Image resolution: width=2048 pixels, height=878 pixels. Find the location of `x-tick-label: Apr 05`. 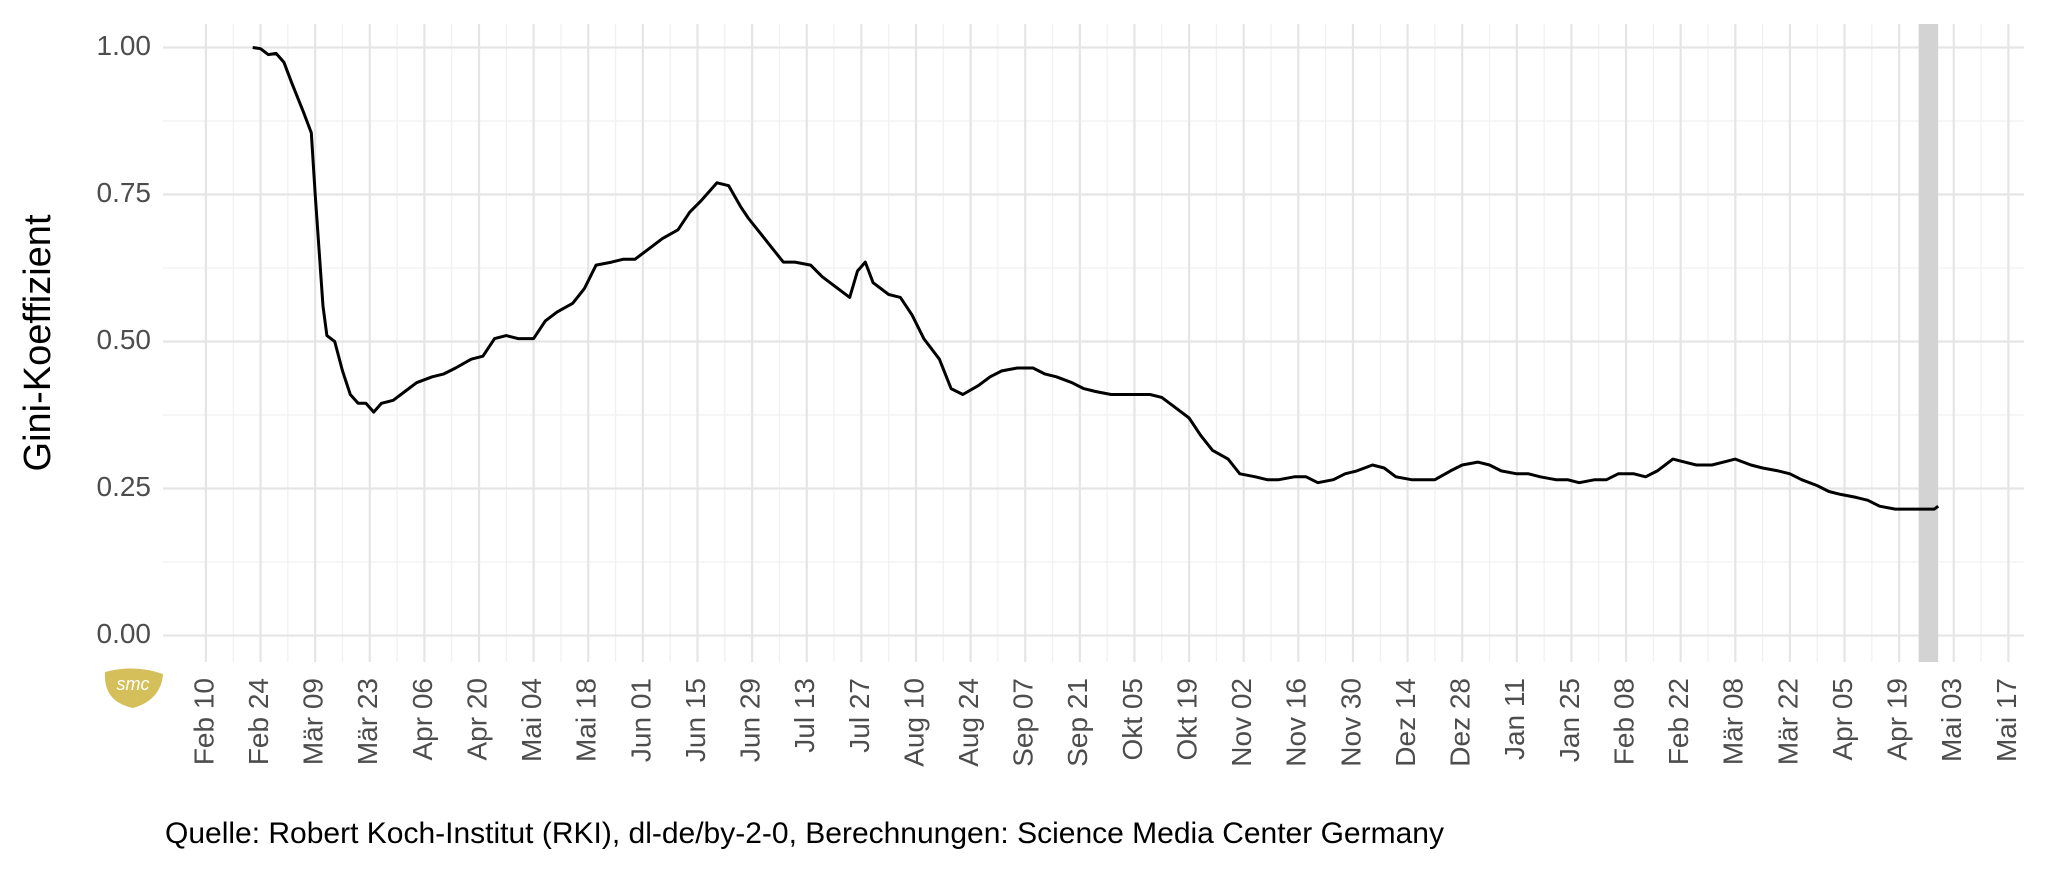

x-tick-label: Apr 05 is located at coordinates (1842, 719).